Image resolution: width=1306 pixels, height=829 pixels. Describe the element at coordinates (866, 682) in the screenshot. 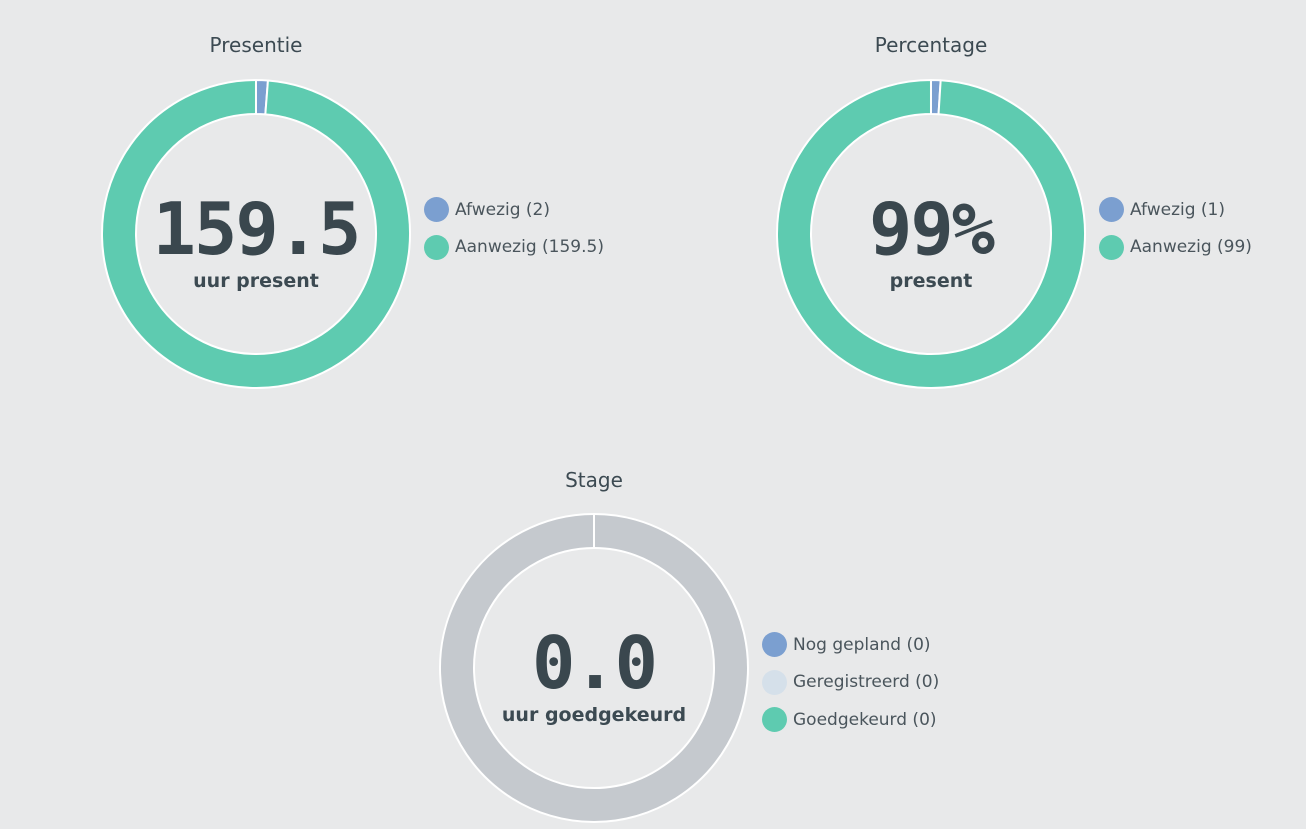

I see `legend-label: Geregistreerd (0)` at that location.